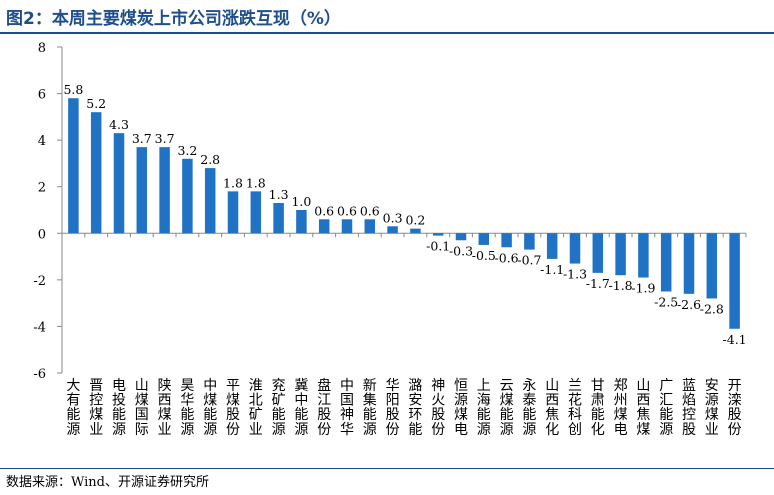 This screenshot has width=774, height=495. I want to click on data-label: 3.2, so click(187, 150).